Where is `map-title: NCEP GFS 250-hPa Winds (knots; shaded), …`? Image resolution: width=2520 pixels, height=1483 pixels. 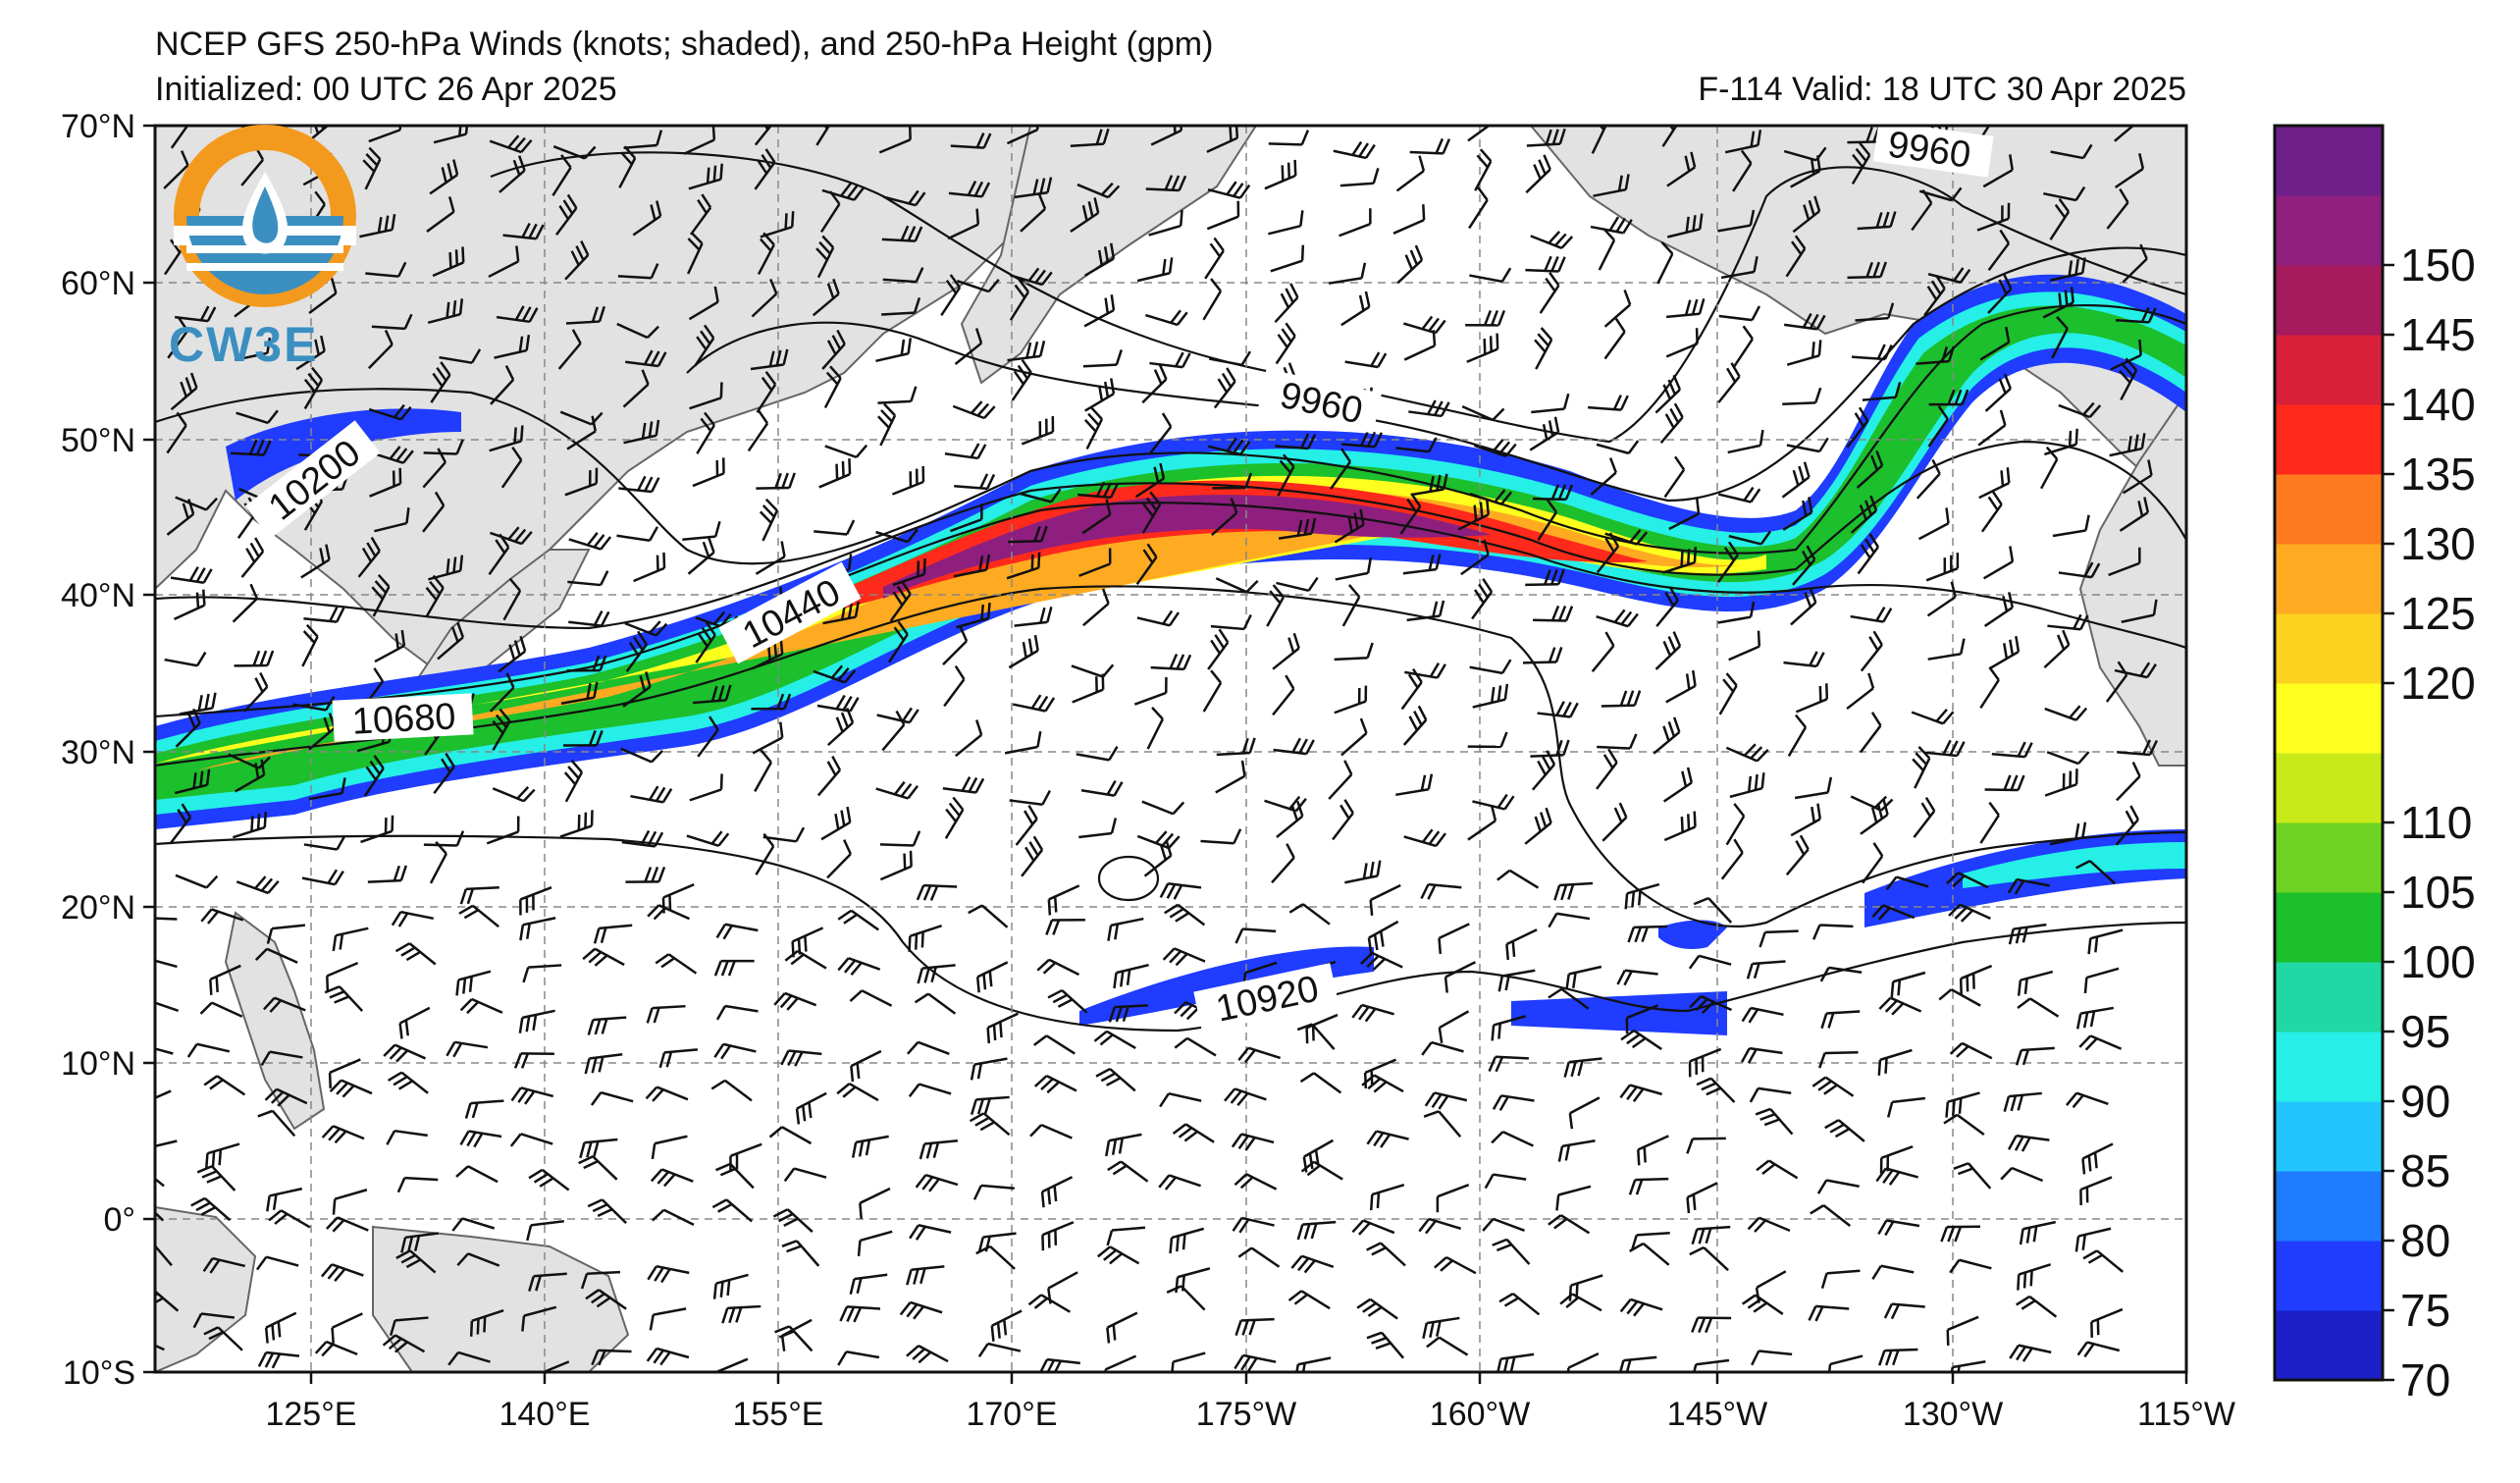 map-title: NCEP GFS 250-hPa Winds (knots; shaded), … is located at coordinates (684, 45).